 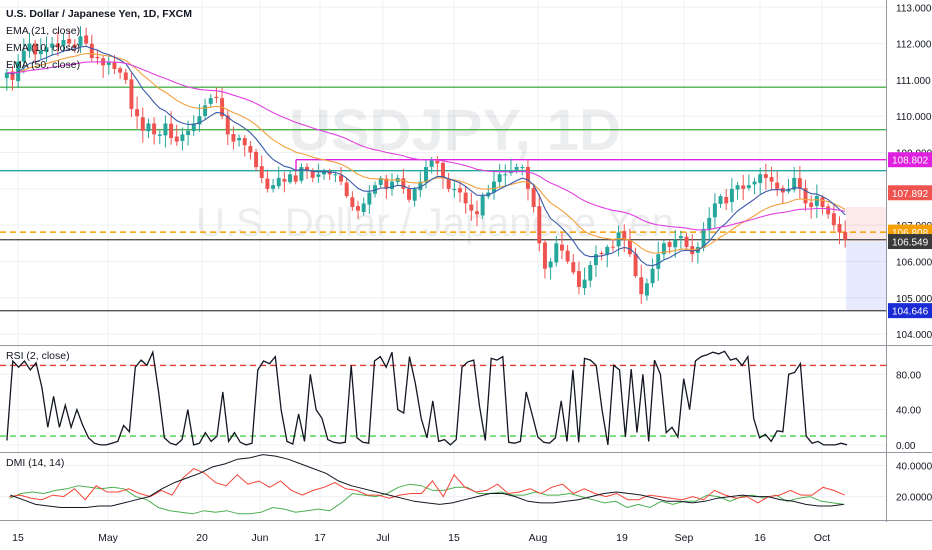 I want to click on x-tick-label: Aug, so click(x=538, y=538).